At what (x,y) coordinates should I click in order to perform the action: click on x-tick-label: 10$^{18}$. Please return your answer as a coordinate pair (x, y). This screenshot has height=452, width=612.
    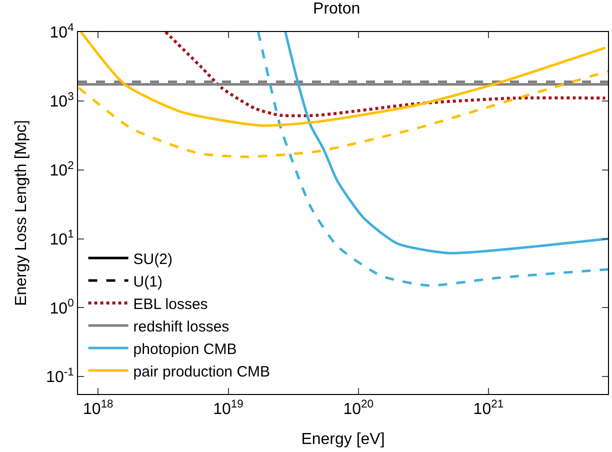
    Looking at the image, I should click on (98, 408).